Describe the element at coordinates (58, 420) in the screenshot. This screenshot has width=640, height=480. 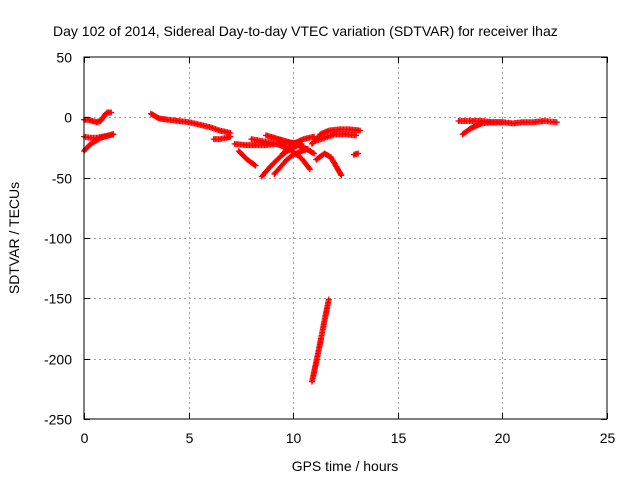
I see `y-tick-label: -250` at that location.